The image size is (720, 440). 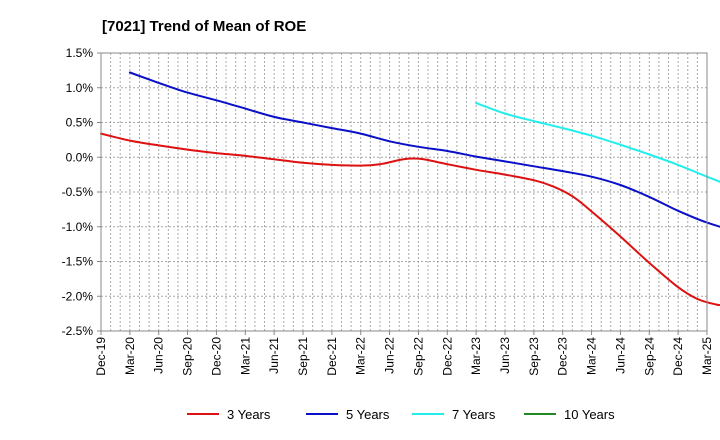 What do you see at coordinates (159, 355) in the screenshot?
I see `x-tick-label: Jun-20` at bounding box center [159, 355].